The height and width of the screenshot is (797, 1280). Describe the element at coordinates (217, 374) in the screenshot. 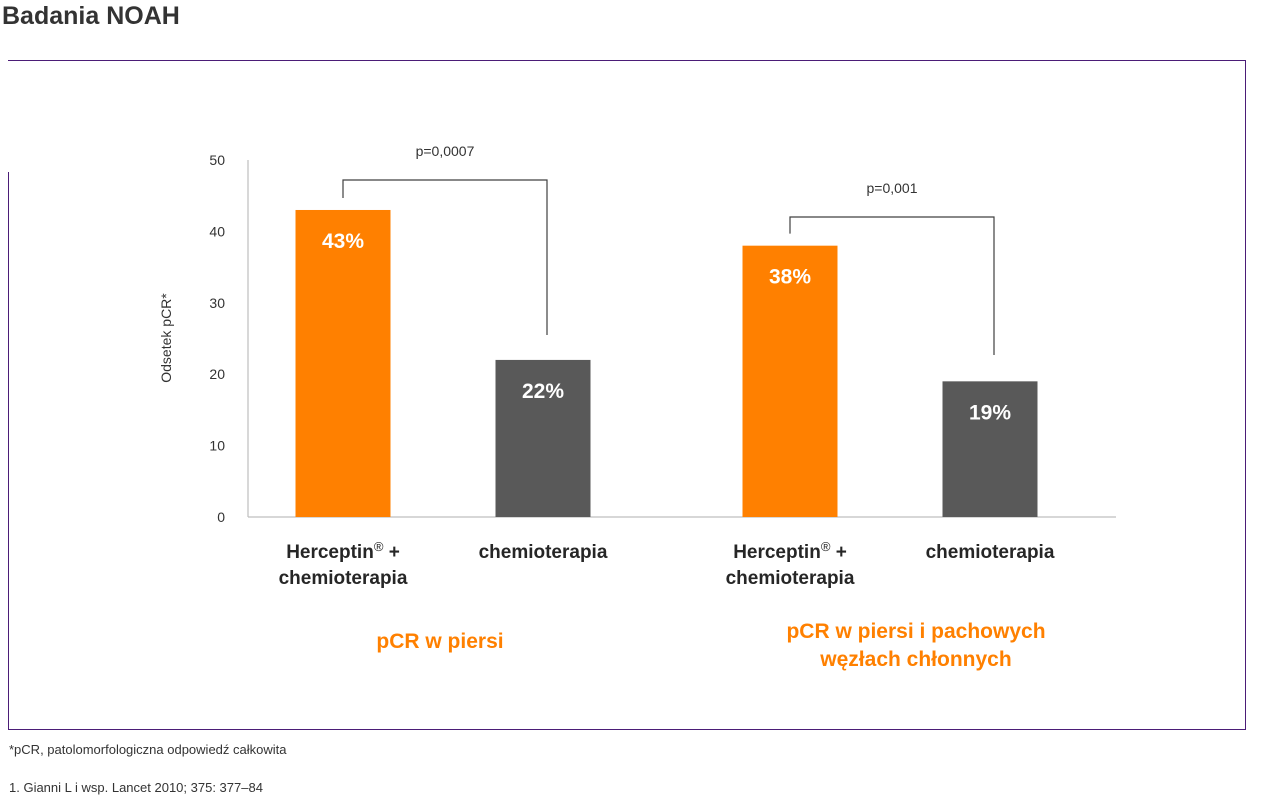

I see `y-tick-label: 20` at that location.